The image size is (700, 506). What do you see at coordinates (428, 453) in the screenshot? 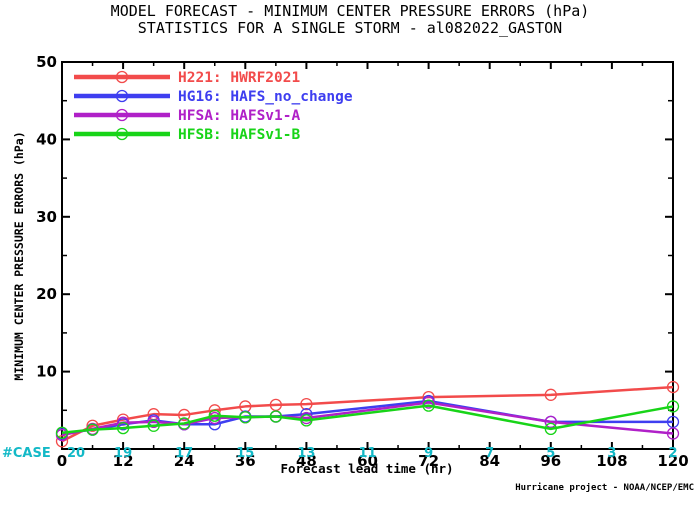
I see `case-count: 9` at bounding box center [428, 453].